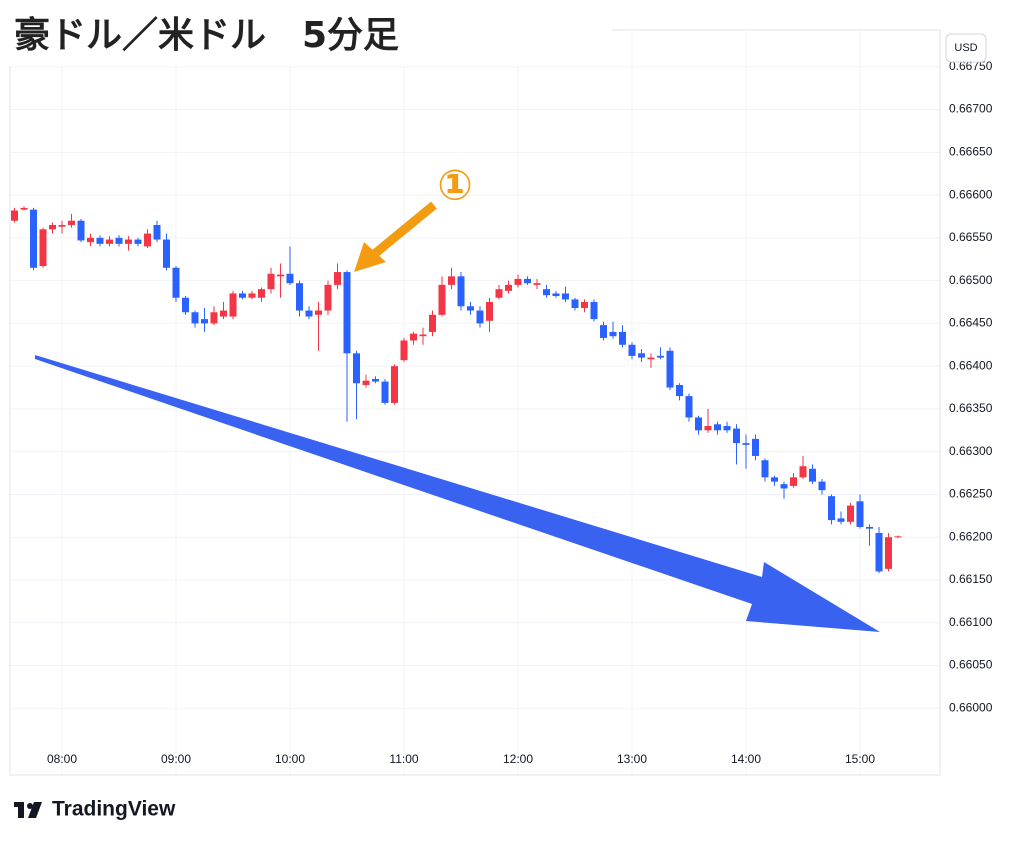 The width and height of the screenshot is (1024, 843). Describe the element at coordinates (746, 759) in the screenshot. I see `x-tick-label: 14:00` at that location.